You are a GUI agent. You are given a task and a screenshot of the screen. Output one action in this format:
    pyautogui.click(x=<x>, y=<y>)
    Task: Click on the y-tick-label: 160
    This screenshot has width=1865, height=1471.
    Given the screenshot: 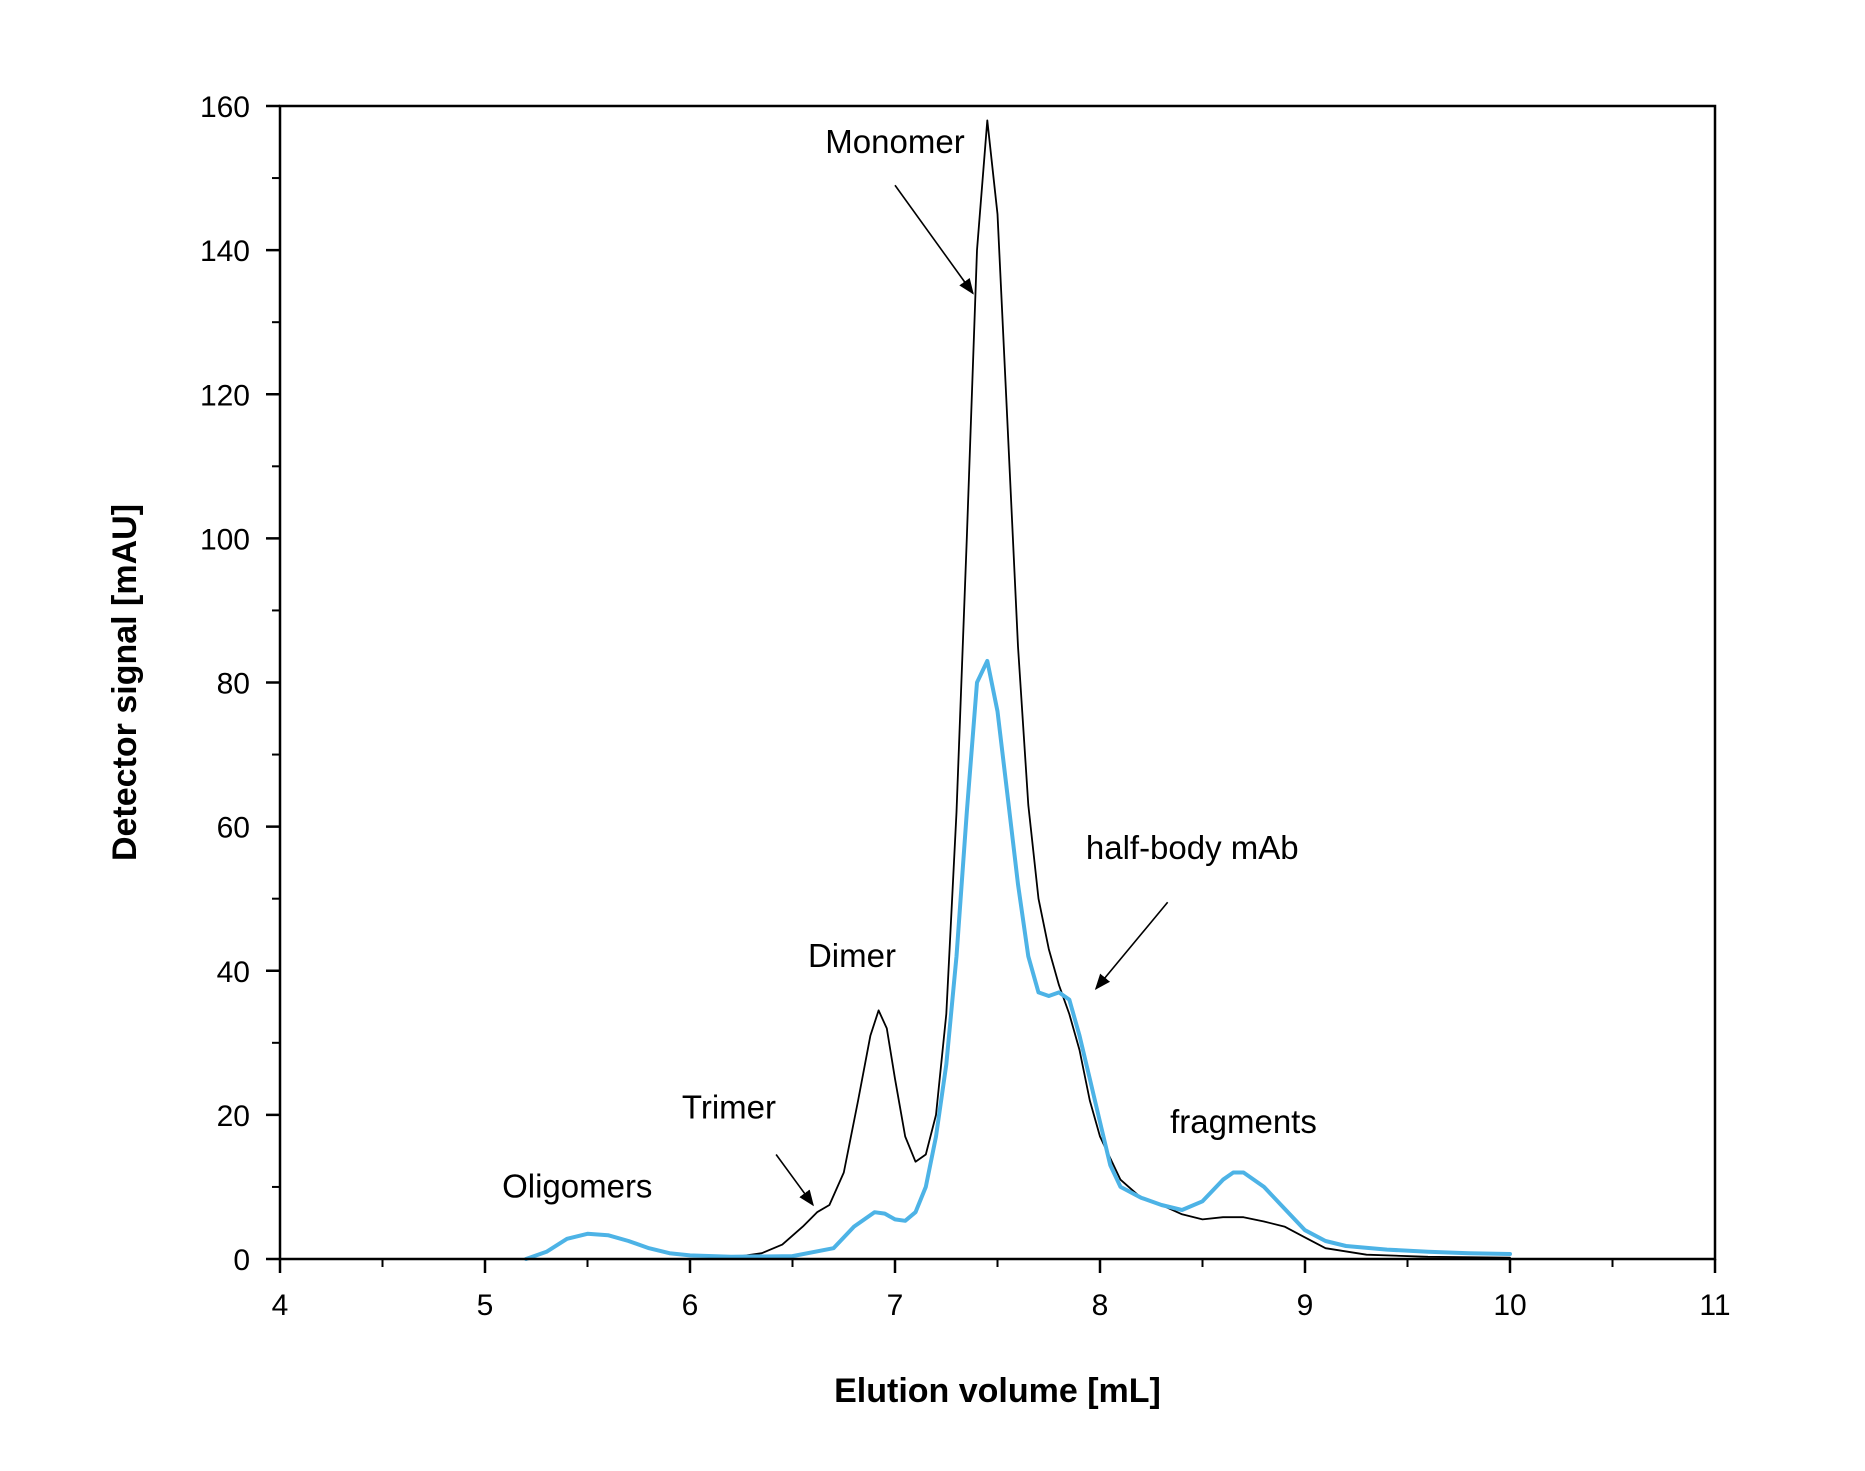 What is the action you would take?
    pyautogui.click(x=225, y=107)
    